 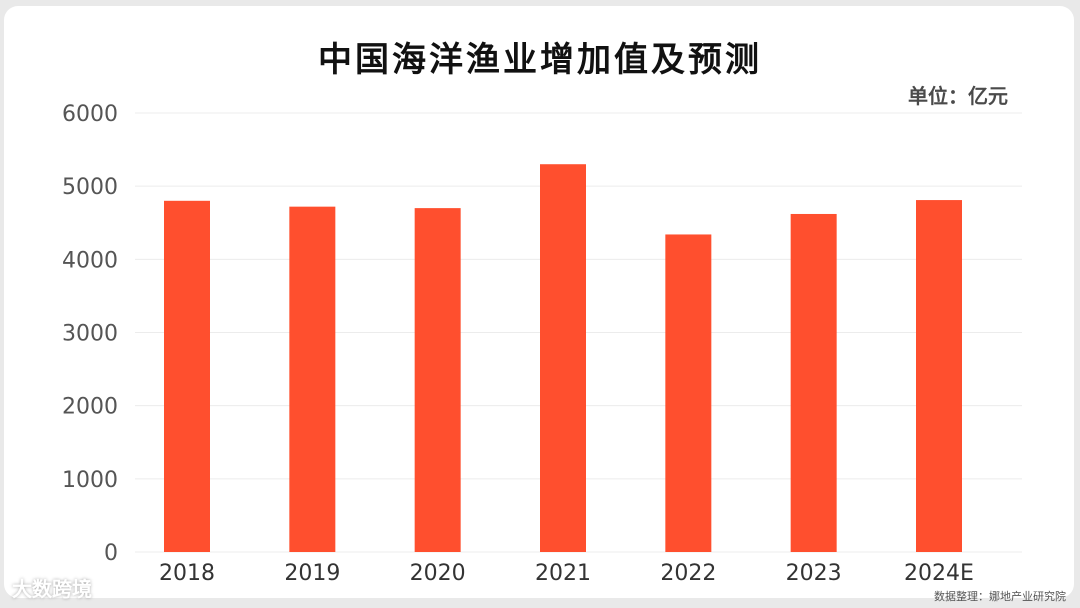 I want to click on x-tick-label: 2023, so click(x=814, y=573).